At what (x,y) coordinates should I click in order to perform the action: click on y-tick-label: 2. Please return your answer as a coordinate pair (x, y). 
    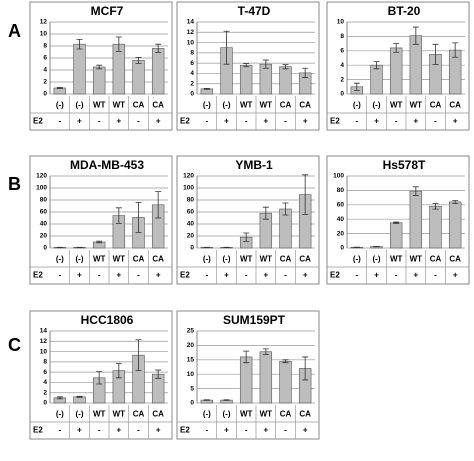
    Looking at the image, I should click on (45, 82).